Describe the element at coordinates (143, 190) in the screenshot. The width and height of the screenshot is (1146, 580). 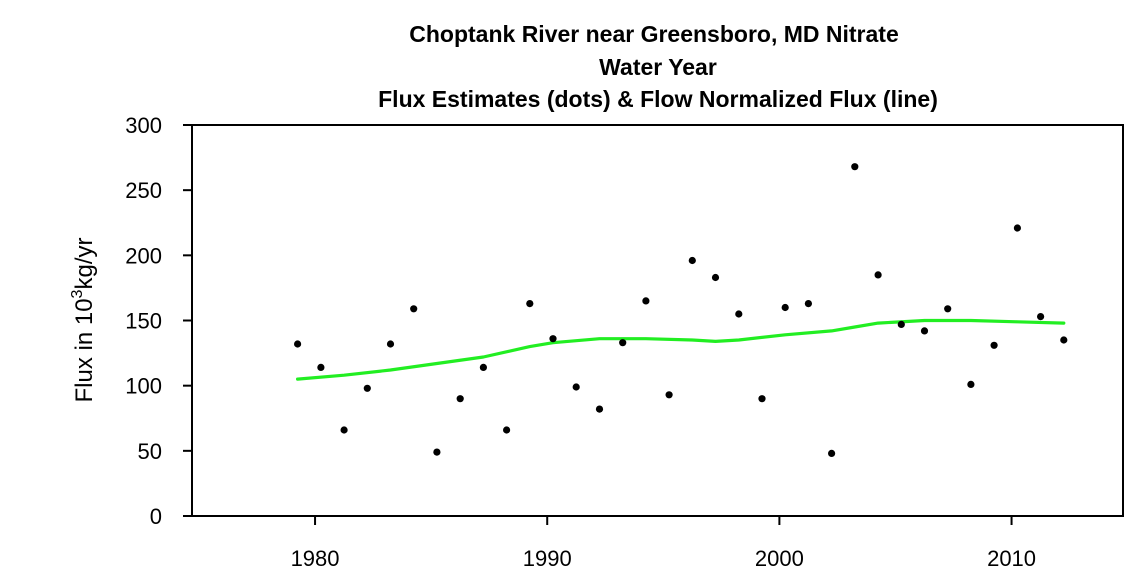
I see `y-tick-label: 250` at that location.